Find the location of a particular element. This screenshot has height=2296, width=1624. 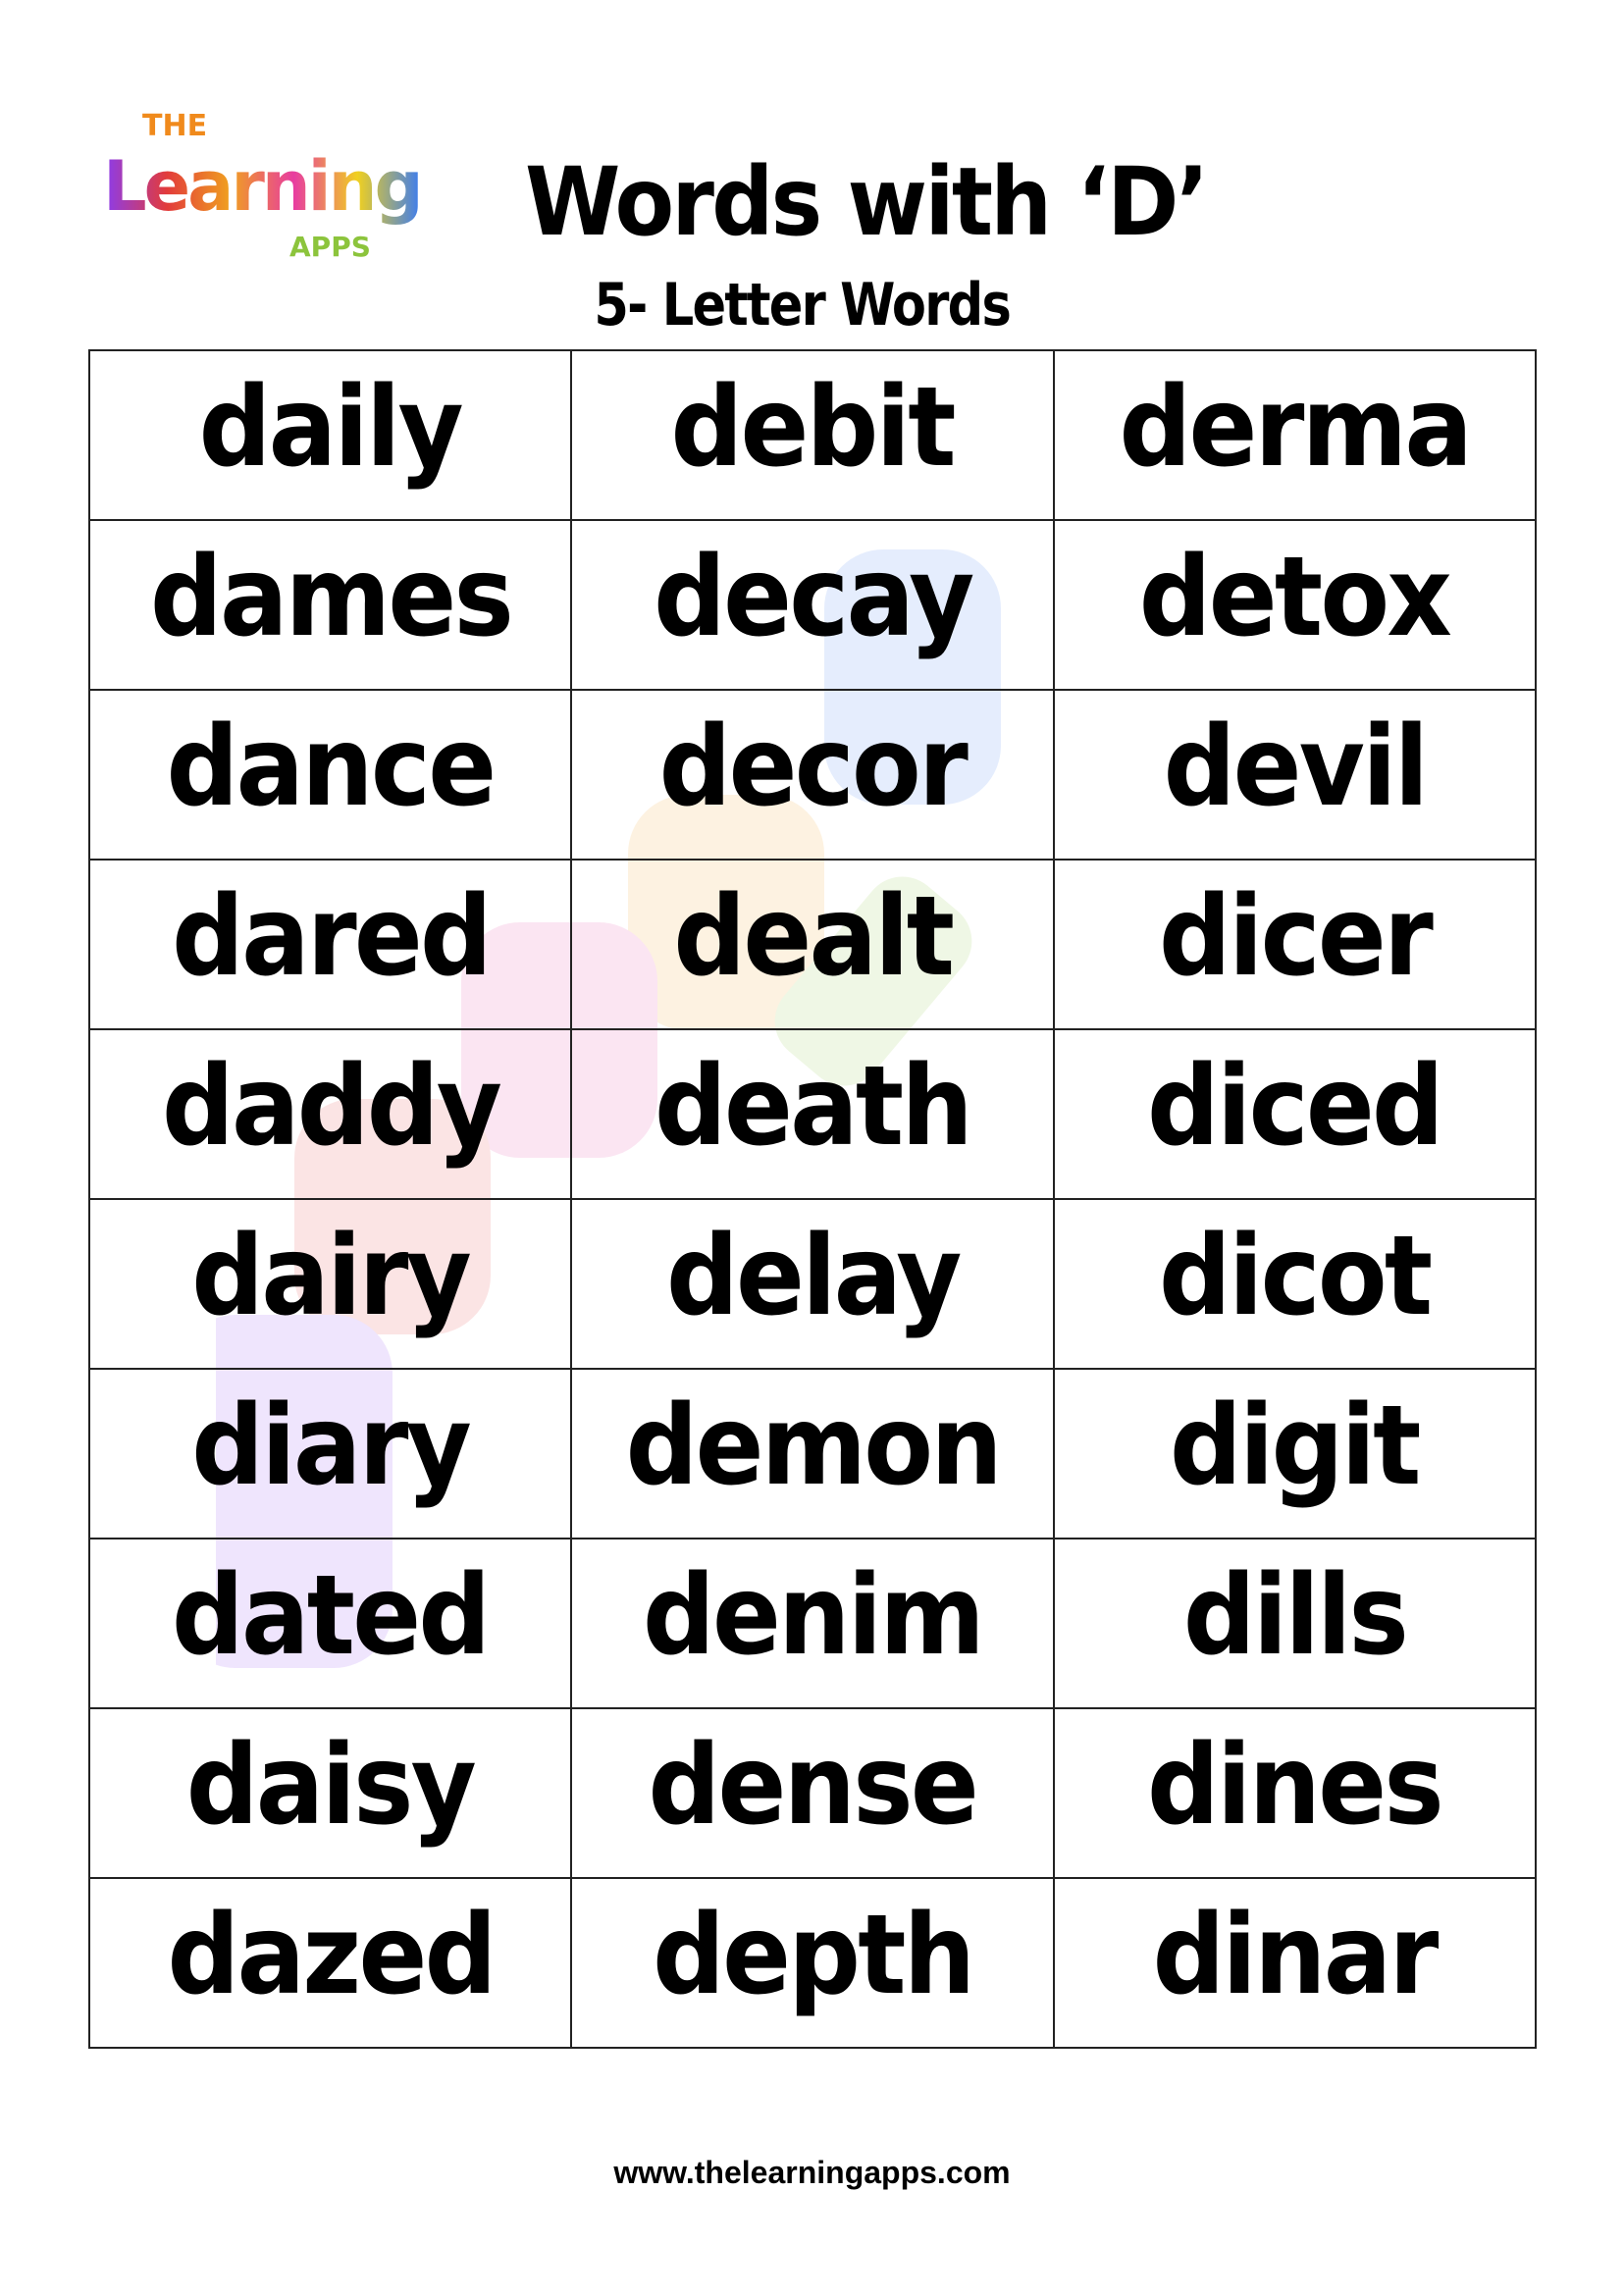

word: dinar is located at coordinates (1296, 1955).